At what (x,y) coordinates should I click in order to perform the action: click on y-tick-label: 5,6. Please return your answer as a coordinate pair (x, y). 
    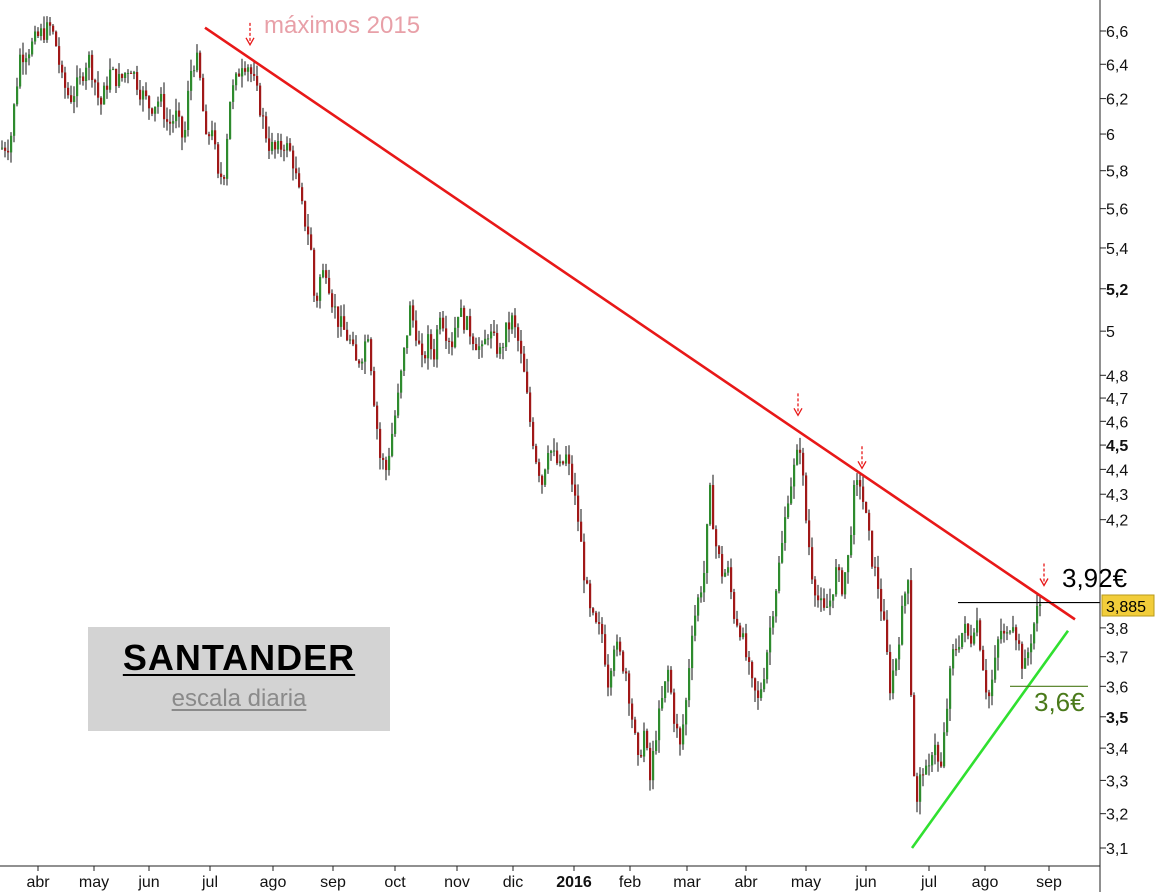
    Looking at the image, I should click on (1117, 210).